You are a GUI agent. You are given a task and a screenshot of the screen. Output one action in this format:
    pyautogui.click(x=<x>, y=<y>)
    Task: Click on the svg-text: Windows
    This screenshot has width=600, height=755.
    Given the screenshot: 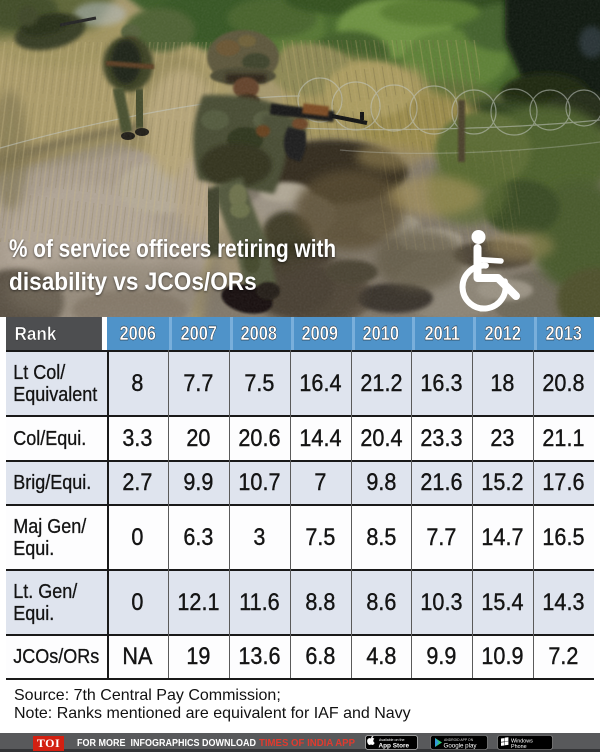 What is the action you would take?
    pyautogui.click(x=522, y=742)
    